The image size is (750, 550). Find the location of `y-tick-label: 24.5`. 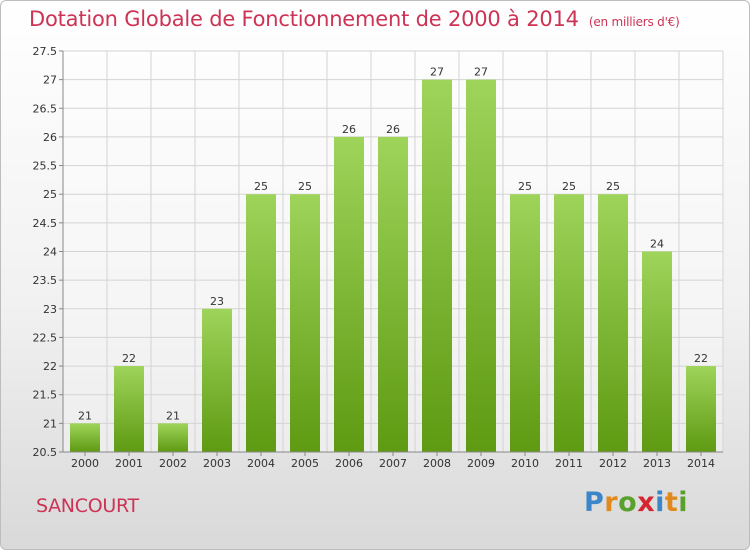

y-tick-label: 24.5 is located at coordinates (45, 223).